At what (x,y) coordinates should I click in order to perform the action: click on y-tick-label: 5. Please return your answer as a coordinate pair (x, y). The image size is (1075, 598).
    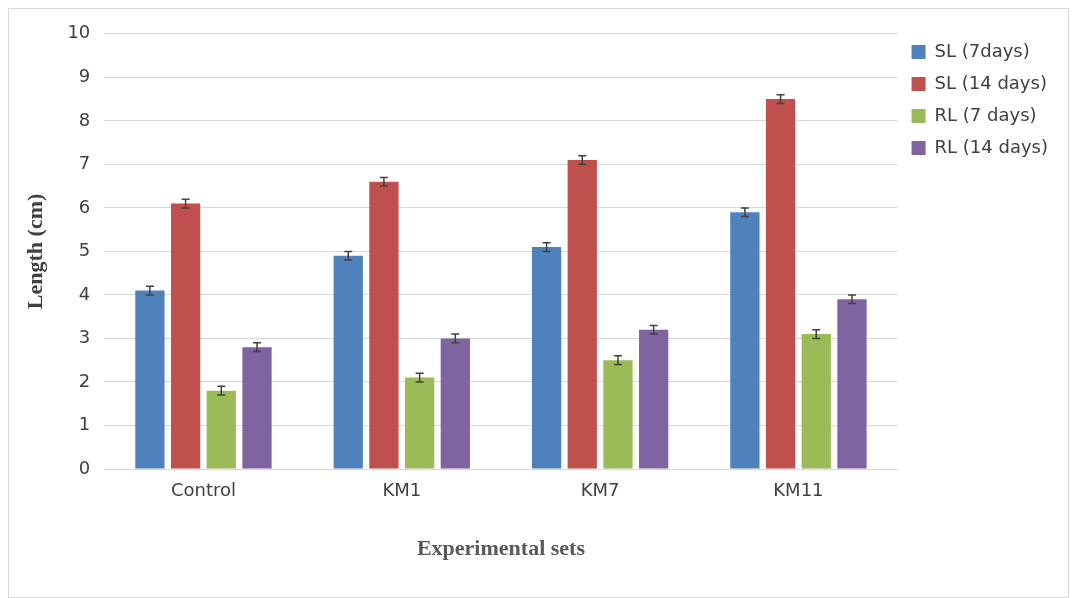
    Looking at the image, I should click on (84, 250).